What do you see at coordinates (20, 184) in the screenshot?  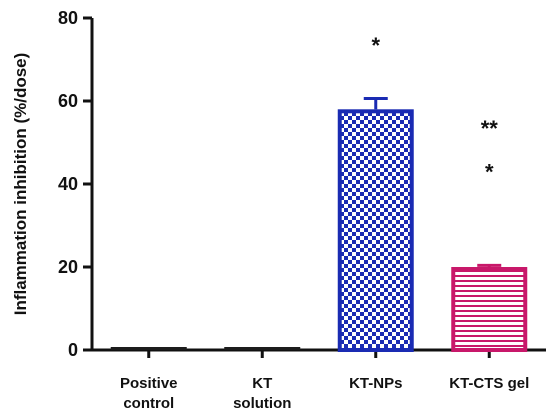 I see `y-axis-label: Inflammation inhibition (%/dose)` at bounding box center [20, 184].